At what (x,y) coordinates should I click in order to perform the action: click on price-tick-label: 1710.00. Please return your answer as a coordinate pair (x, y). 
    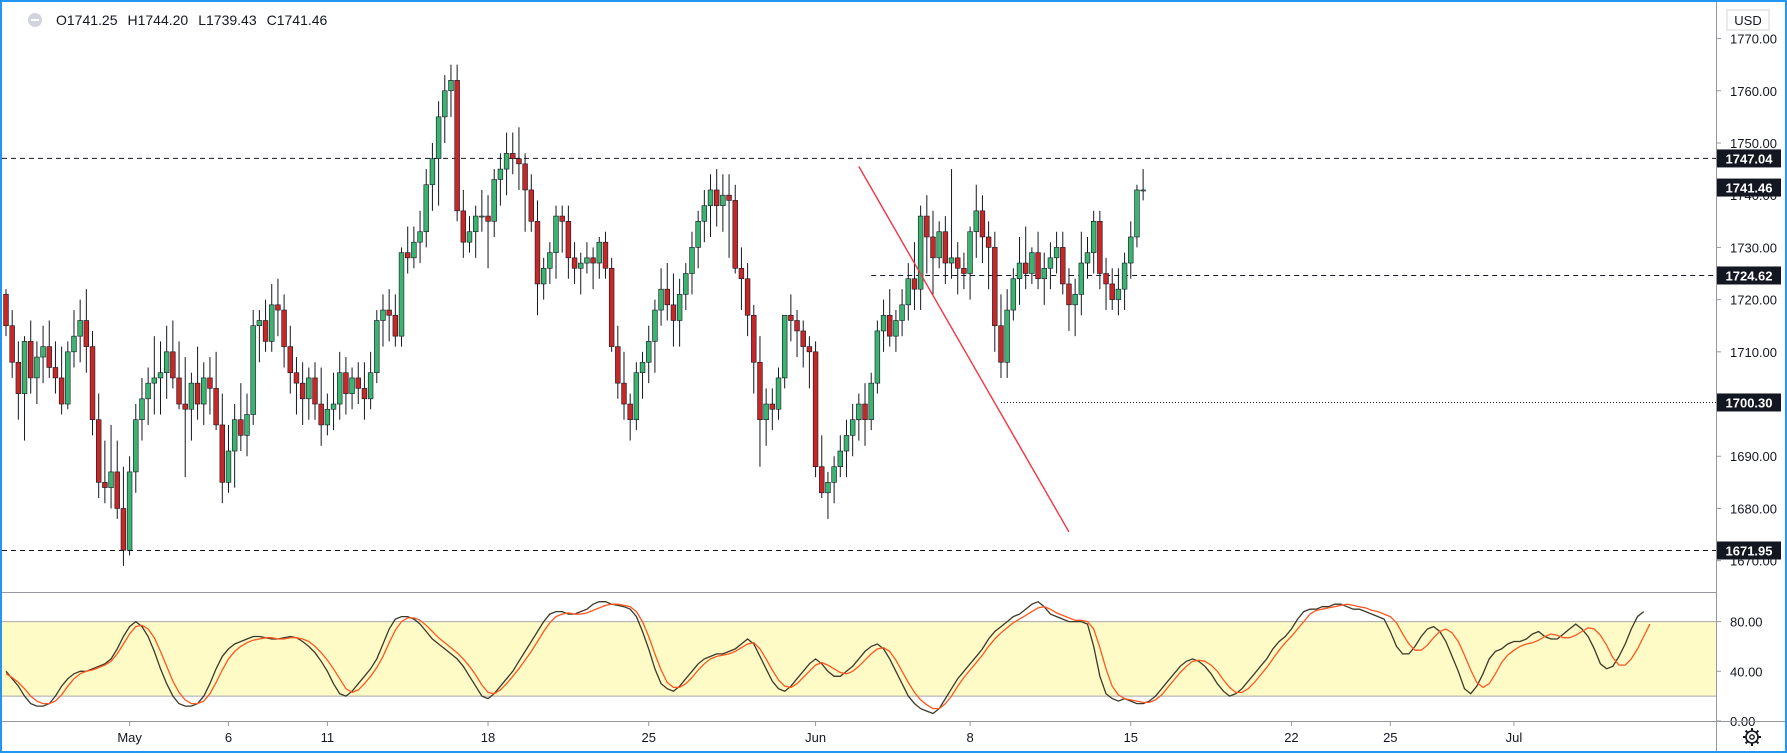
    Looking at the image, I should click on (1753, 352).